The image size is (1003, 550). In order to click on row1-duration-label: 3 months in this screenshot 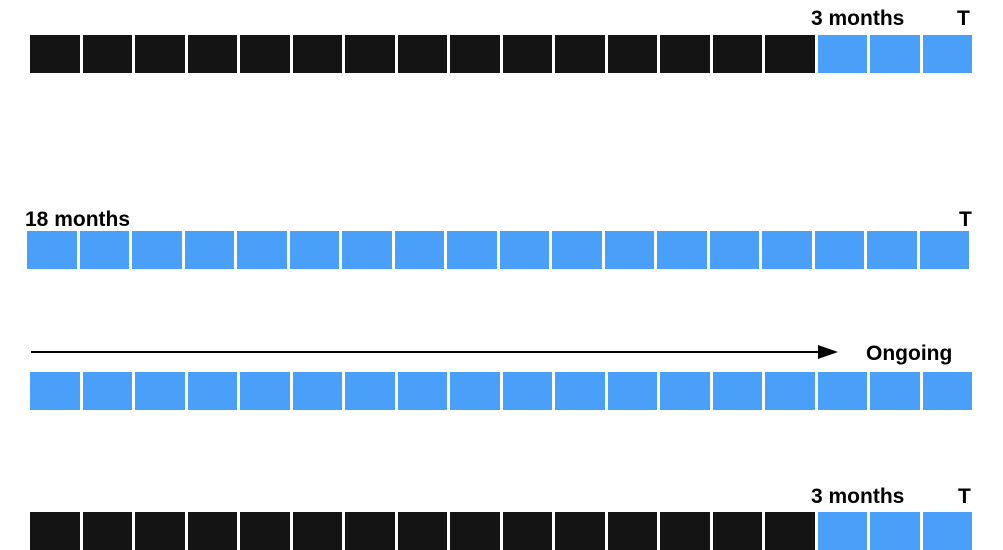, I will do `click(858, 18)`.